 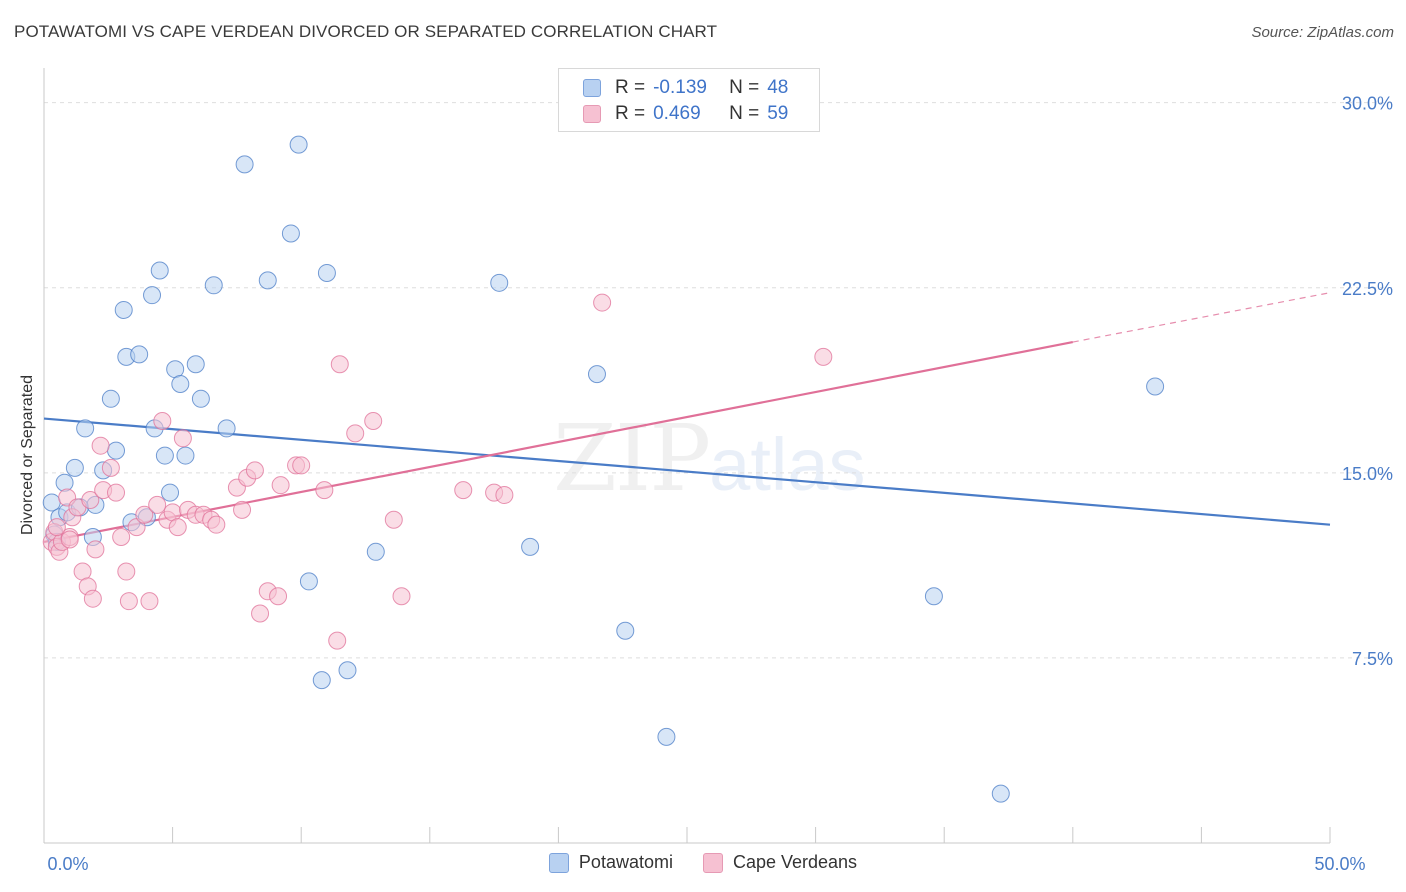 I want to click on legend-n-value: 59, so click(x=778, y=113).